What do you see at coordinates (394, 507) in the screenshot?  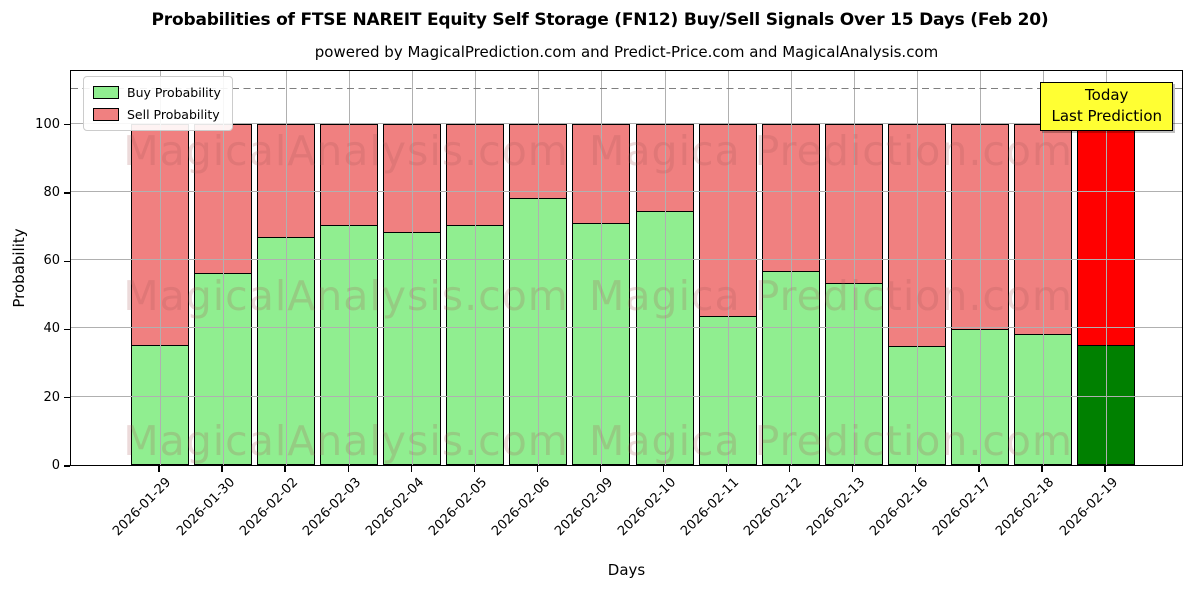 I see `x-tick-label: 2026-02-04` at bounding box center [394, 507].